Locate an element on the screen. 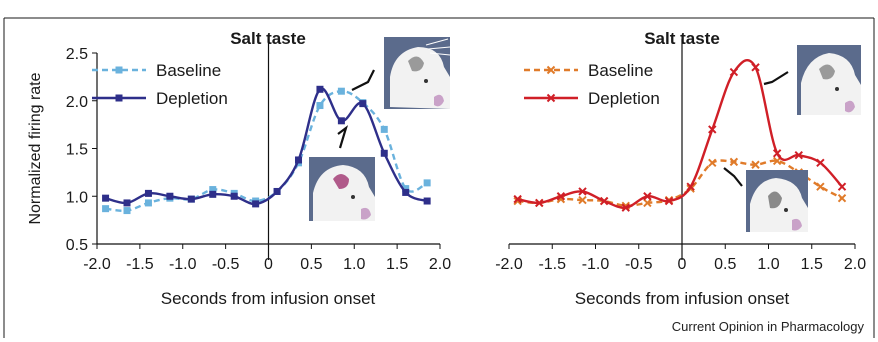 Image resolution: width=878 pixels, height=342 pixels. y-tick-label: 1.0 is located at coordinates (77, 197).